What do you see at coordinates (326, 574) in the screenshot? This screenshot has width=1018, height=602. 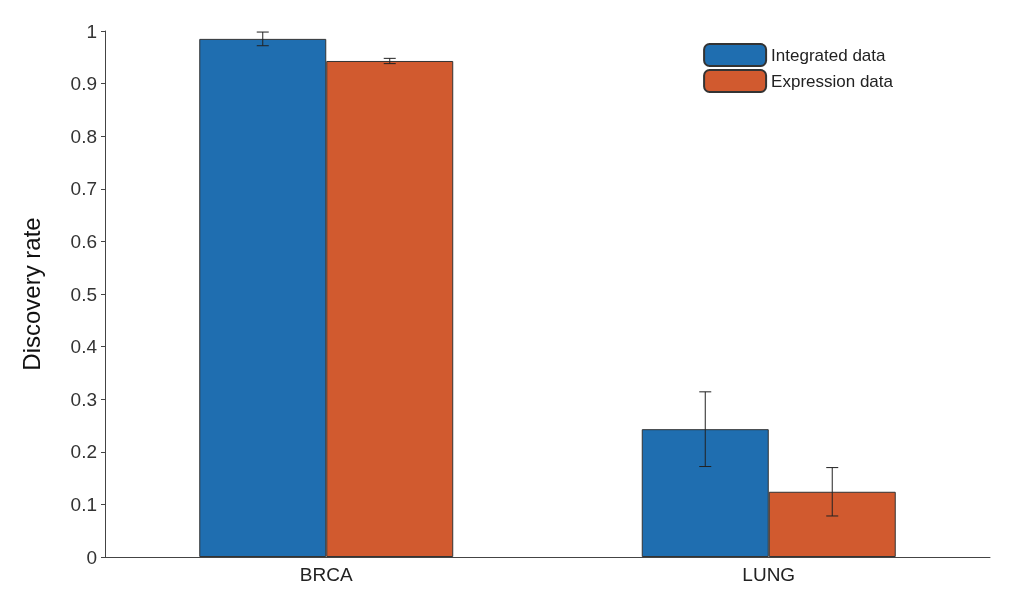 I see `x-tick-label: BRCA` at bounding box center [326, 574].